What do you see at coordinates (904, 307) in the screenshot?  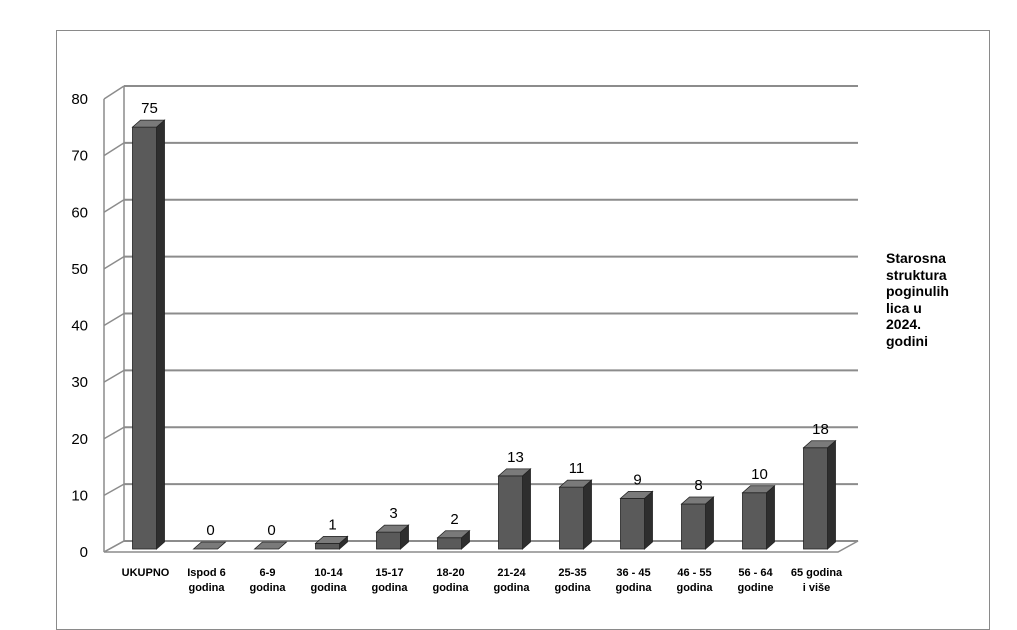 I see `legend-line: lica u` at bounding box center [904, 307].